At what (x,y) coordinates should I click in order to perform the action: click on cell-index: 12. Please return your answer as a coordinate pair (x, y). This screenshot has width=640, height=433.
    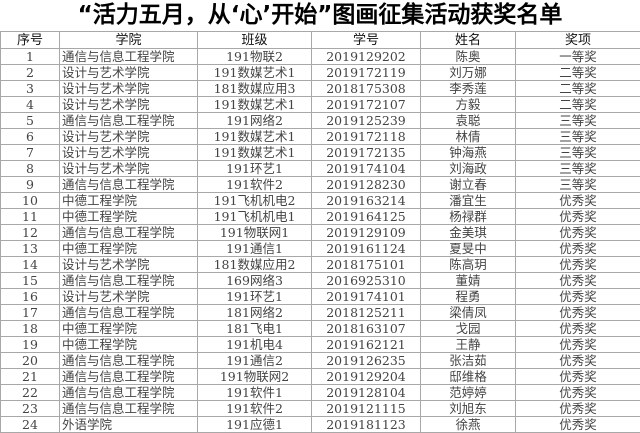
    Looking at the image, I should click on (30, 233).